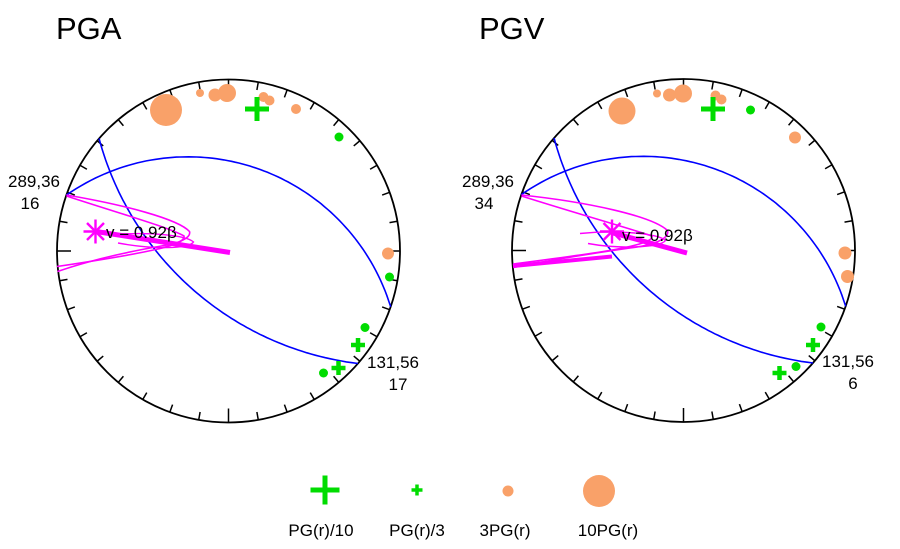  Describe the element at coordinates (484, 193) in the screenshot. I see `pgv-plane1-label: 289,36 34` at that location.